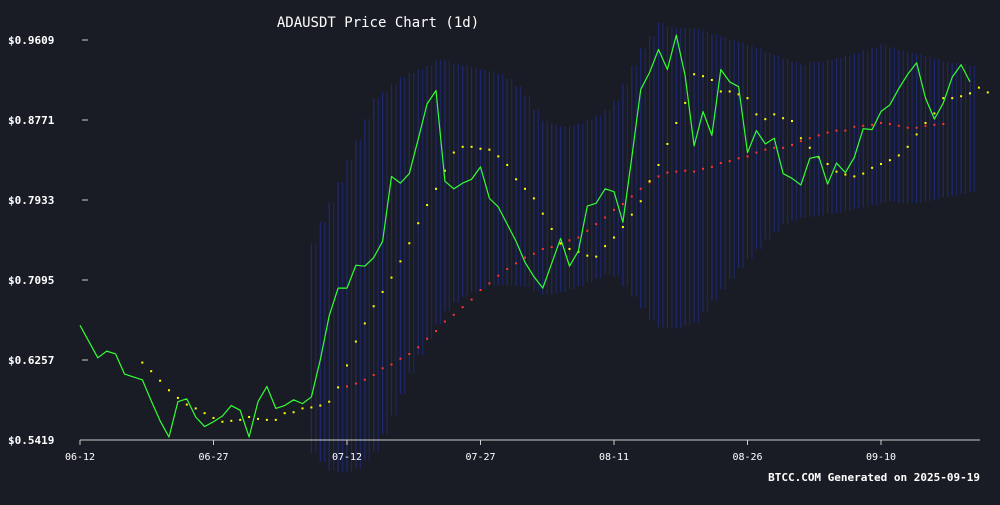  Describe the element at coordinates (80, 457) in the screenshot. I see `x-tick-label: 06-12` at that location.